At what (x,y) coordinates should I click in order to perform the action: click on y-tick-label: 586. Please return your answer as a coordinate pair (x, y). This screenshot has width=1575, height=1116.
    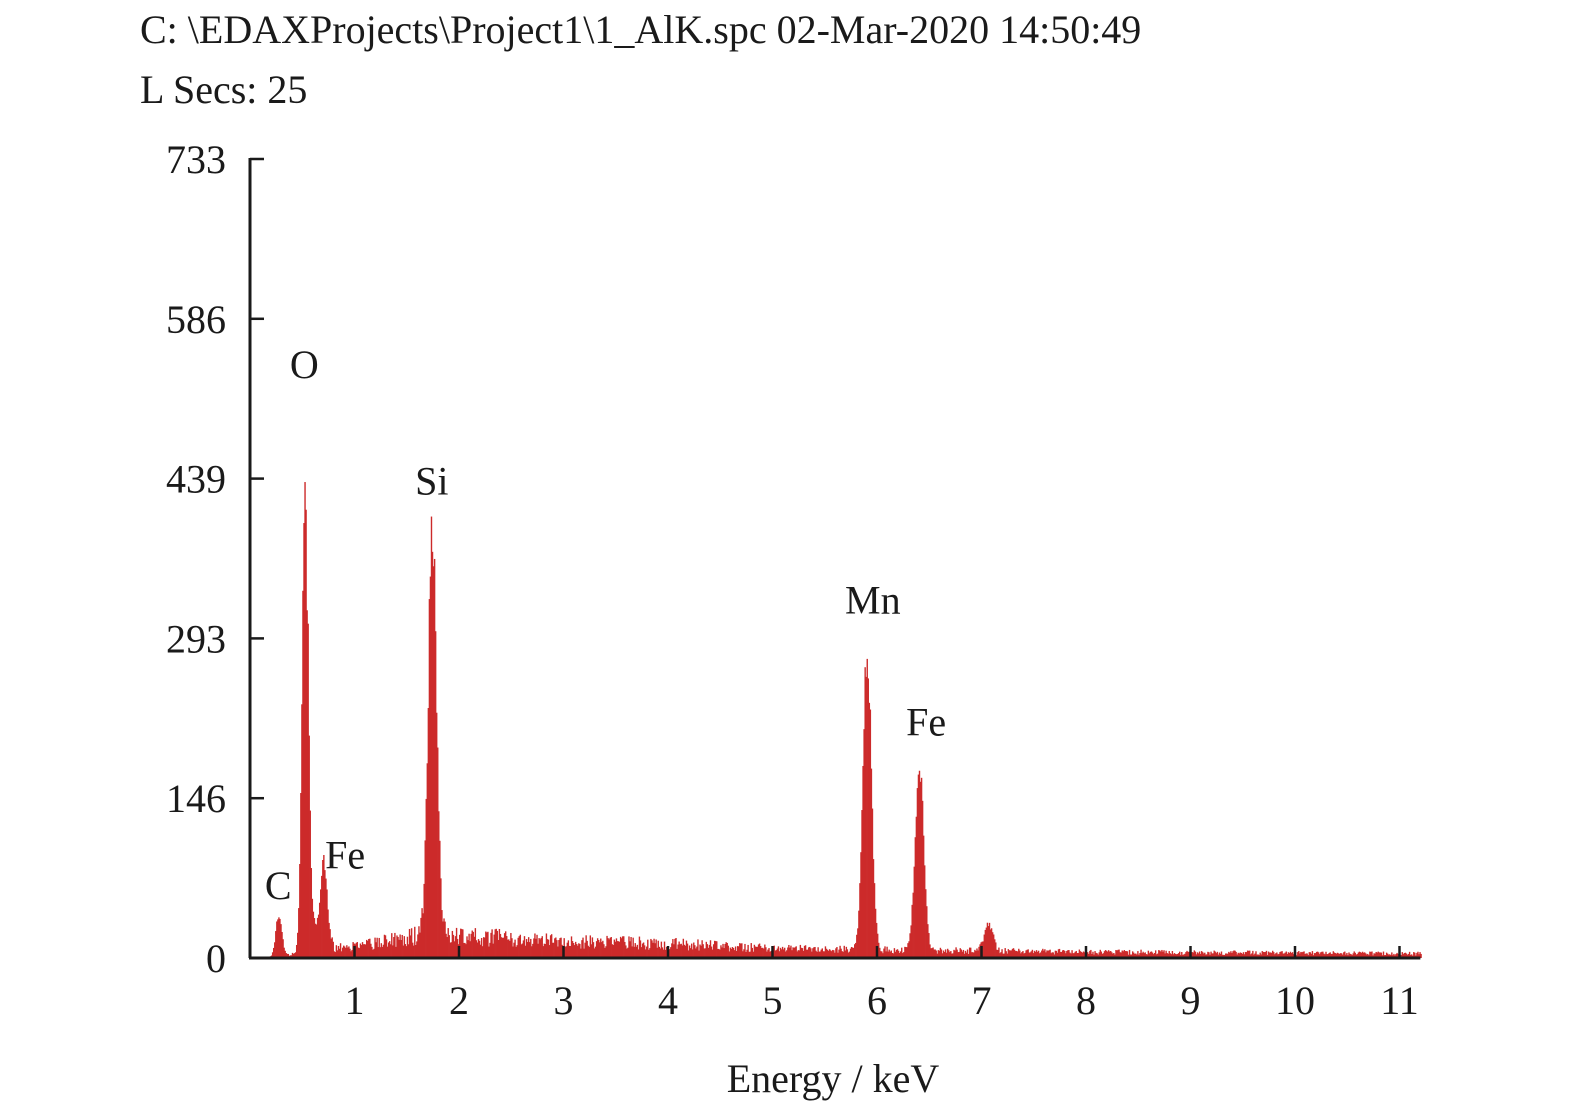
    Looking at the image, I should click on (196, 319).